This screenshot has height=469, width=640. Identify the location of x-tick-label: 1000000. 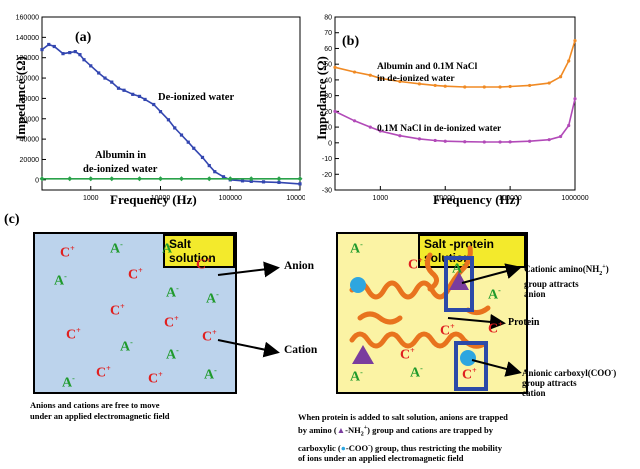
(574, 198).